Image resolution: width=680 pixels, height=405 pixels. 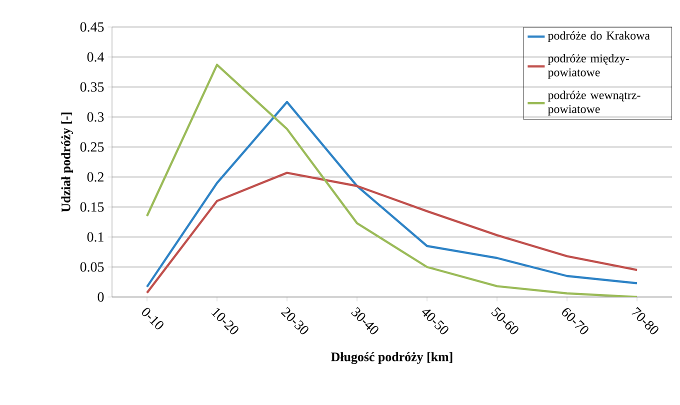 What do you see at coordinates (95, 177) in the screenshot?
I see `y-tick-label: 0.2` at bounding box center [95, 177].